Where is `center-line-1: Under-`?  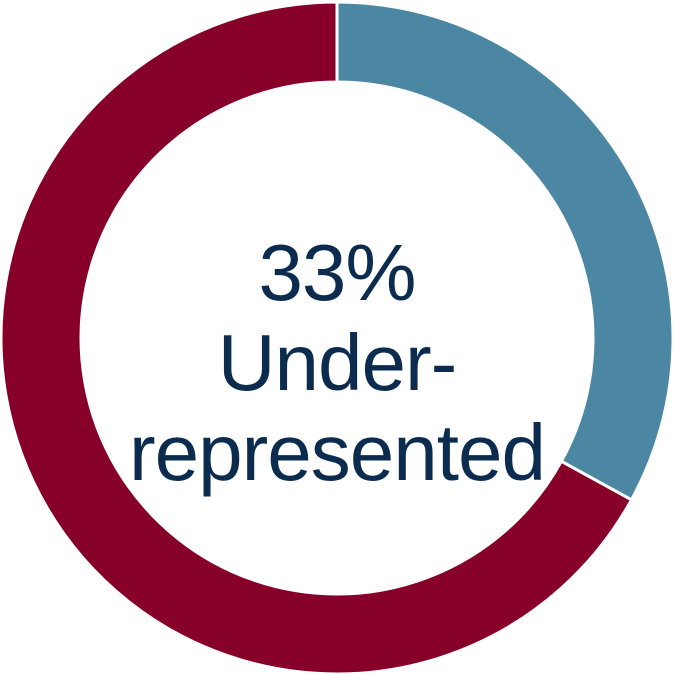
center-line-1: Under- is located at coordinates (337, 362).